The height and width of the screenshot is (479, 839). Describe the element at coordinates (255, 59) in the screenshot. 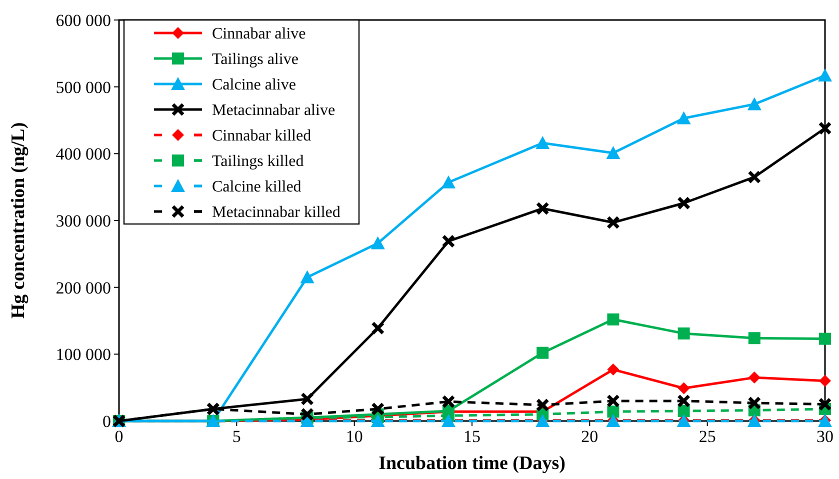

I see `legend-label: Tailings alive` at that location.